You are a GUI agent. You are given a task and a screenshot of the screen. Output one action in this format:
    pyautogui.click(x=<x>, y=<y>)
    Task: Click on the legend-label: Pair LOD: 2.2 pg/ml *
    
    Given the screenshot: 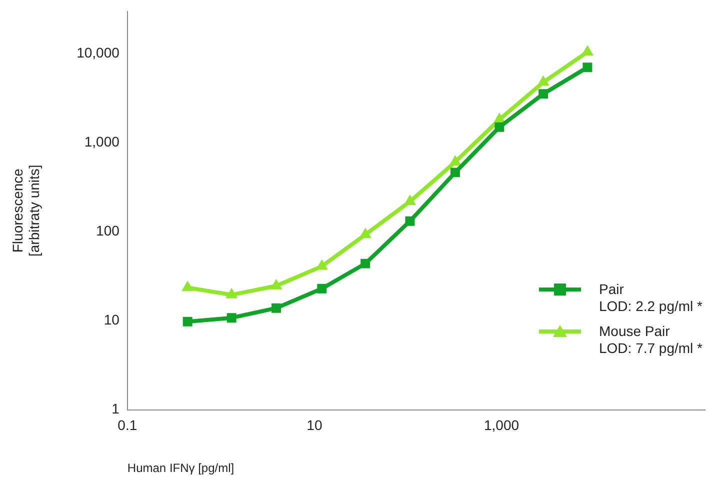 What is the action you would take?
    pyautogui.click(x=650, y=297)
    